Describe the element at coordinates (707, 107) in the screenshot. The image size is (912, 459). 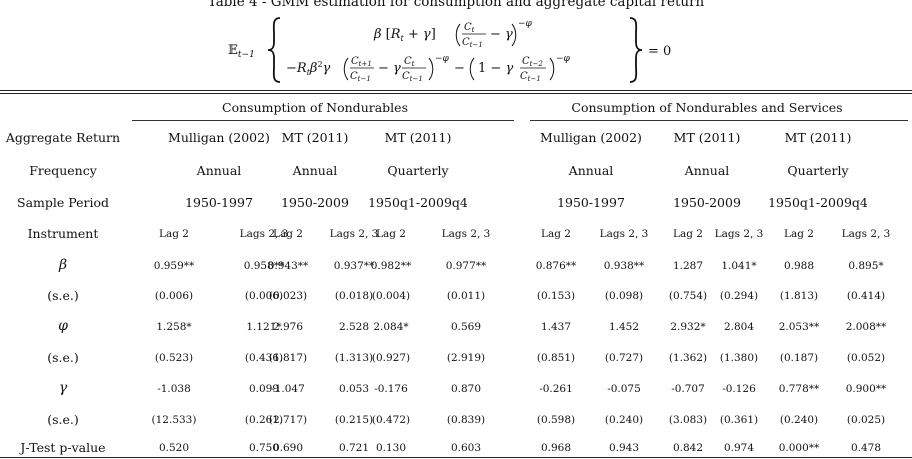
I see `group-header: Consumption of Nondurables and Services` at that location.